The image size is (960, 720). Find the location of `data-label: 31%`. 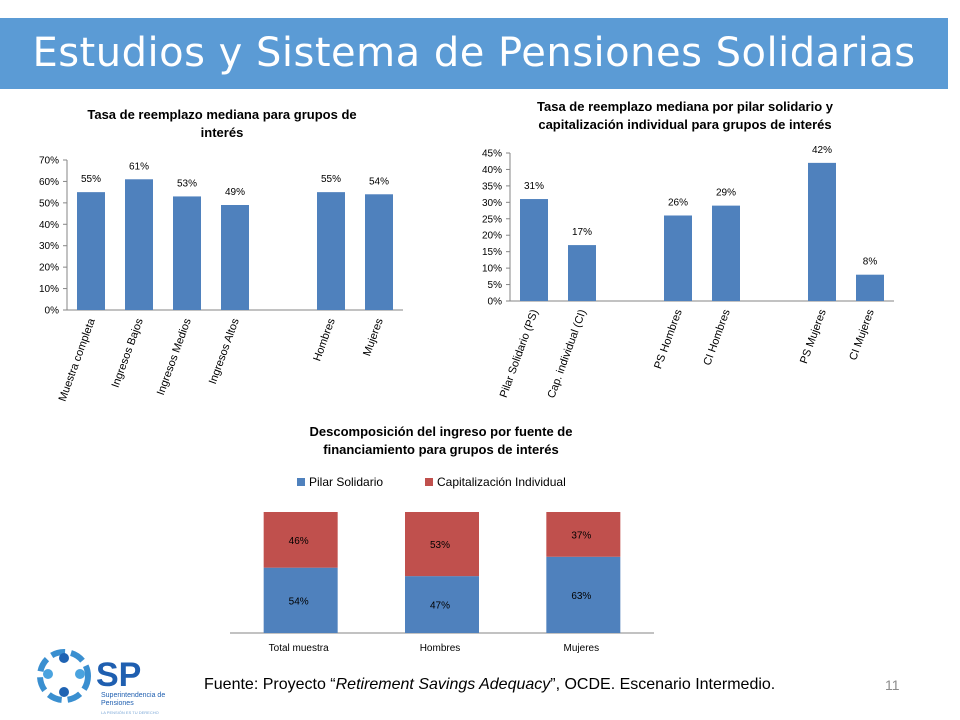

data-label: 31% is located at coordinates (534, 186).